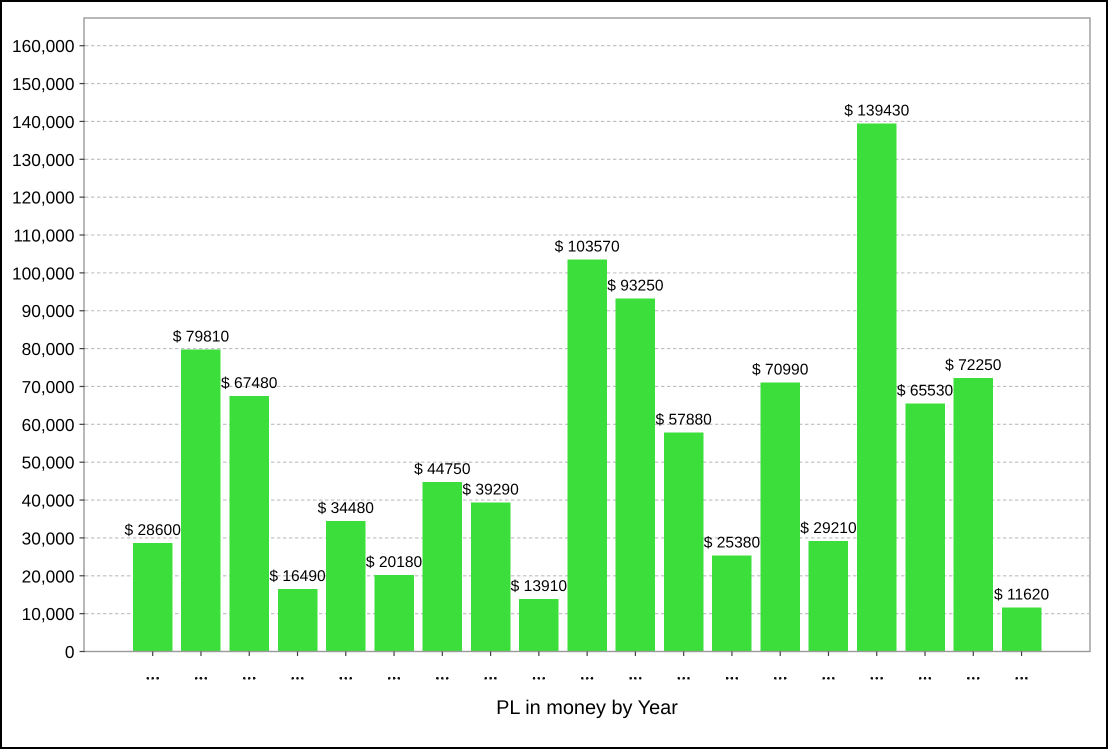  Describe the element at coordinates (43, 46) in the screenshot. I see `svg-text: 160,000` at that location.